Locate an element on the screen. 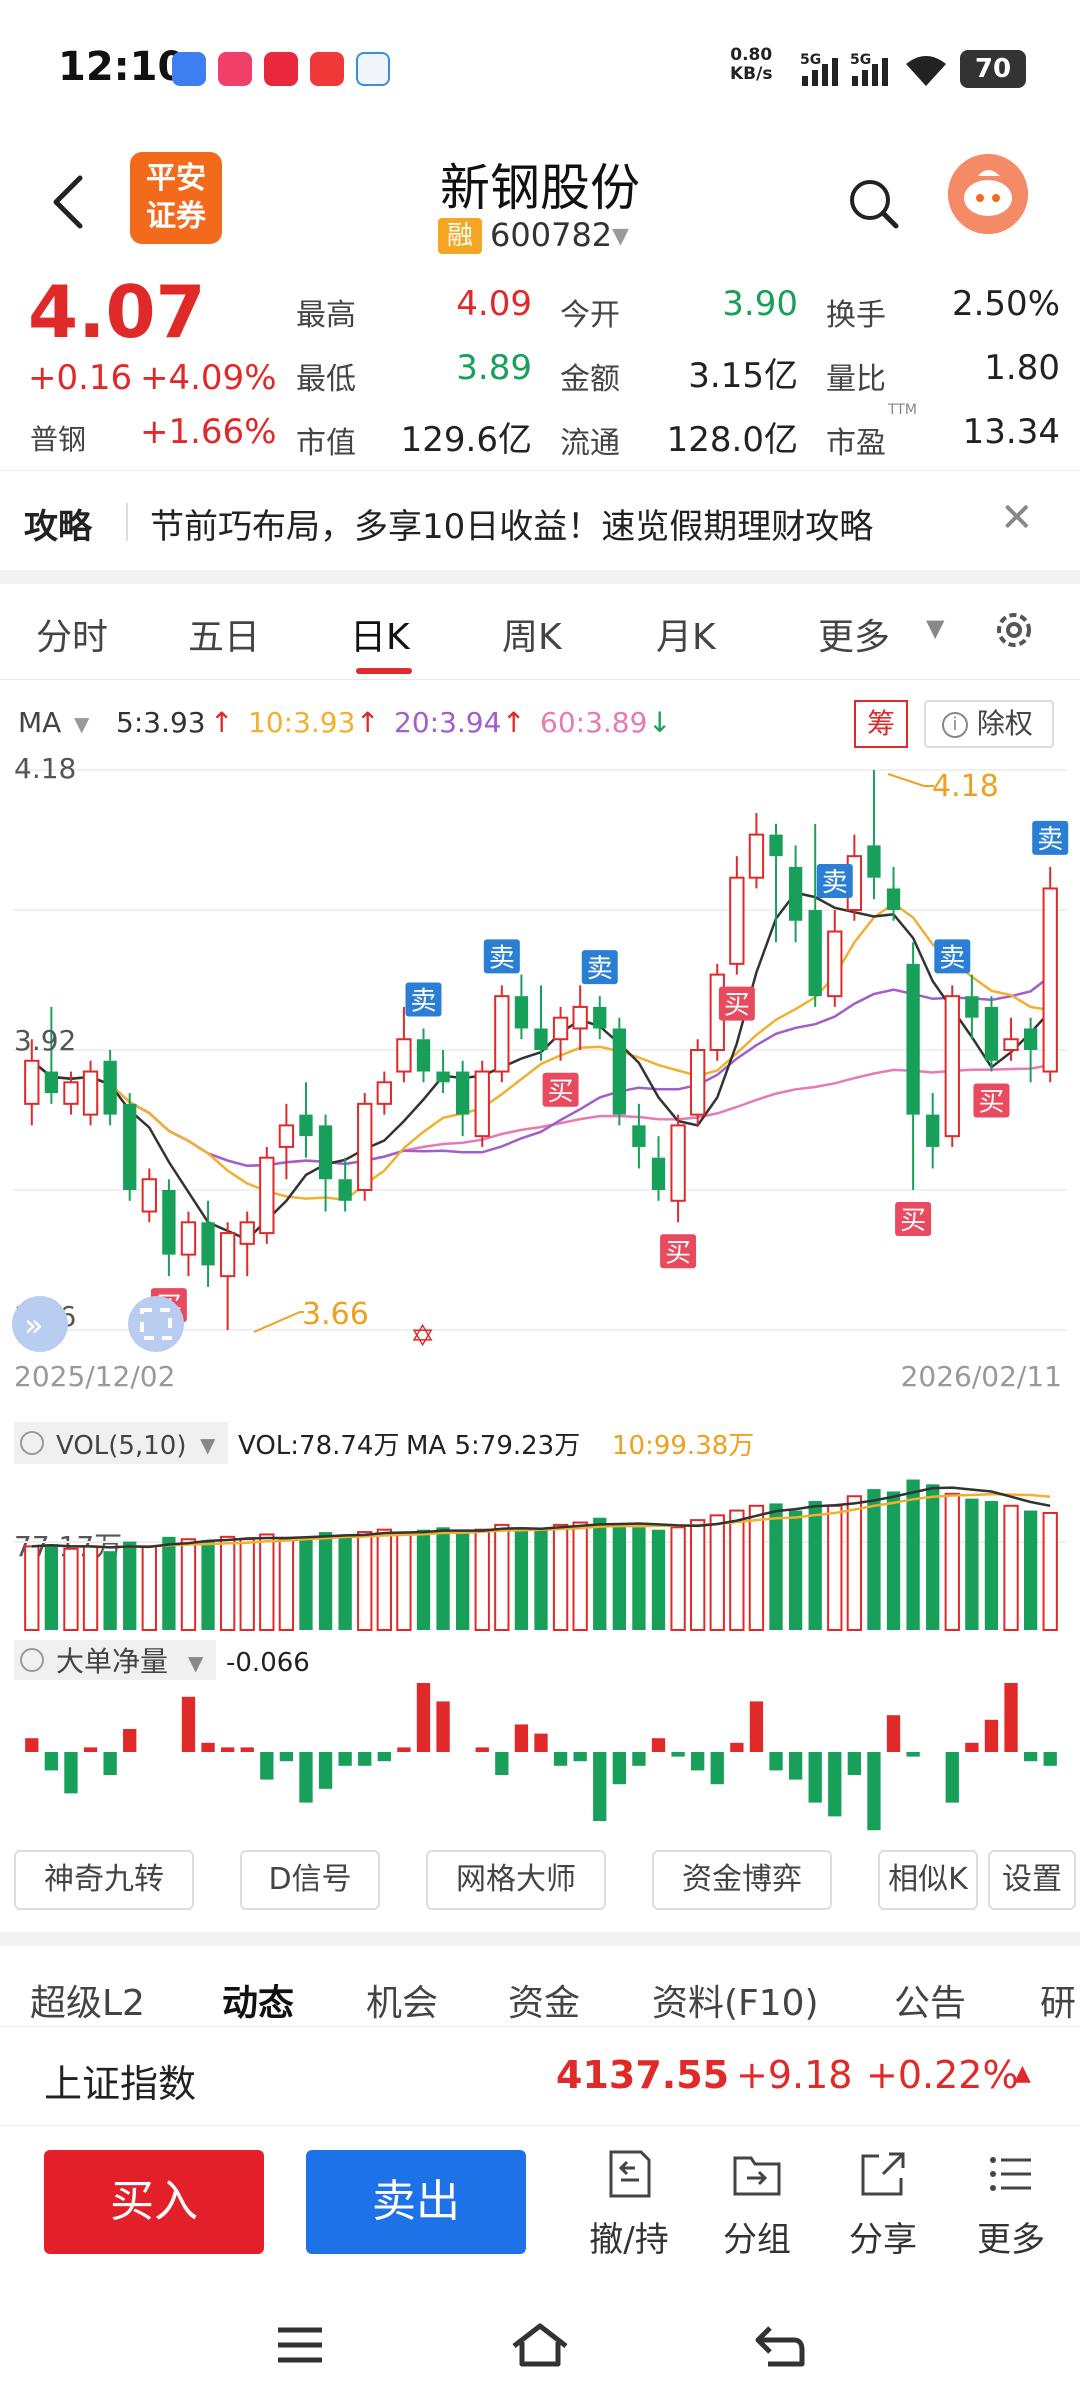 This screenshot has height=2400, width=1080. tab-opportunity: 机会 is located at coordinates (402, 2003).